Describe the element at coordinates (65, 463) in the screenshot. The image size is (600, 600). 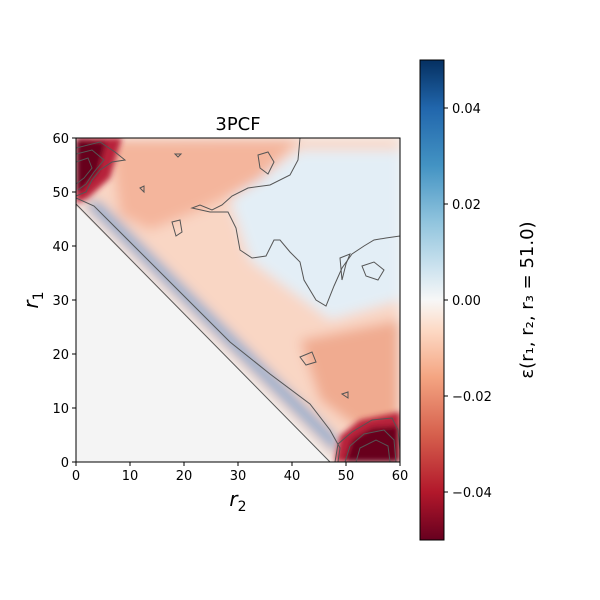
I see `y-tick-label: 0` at that location.